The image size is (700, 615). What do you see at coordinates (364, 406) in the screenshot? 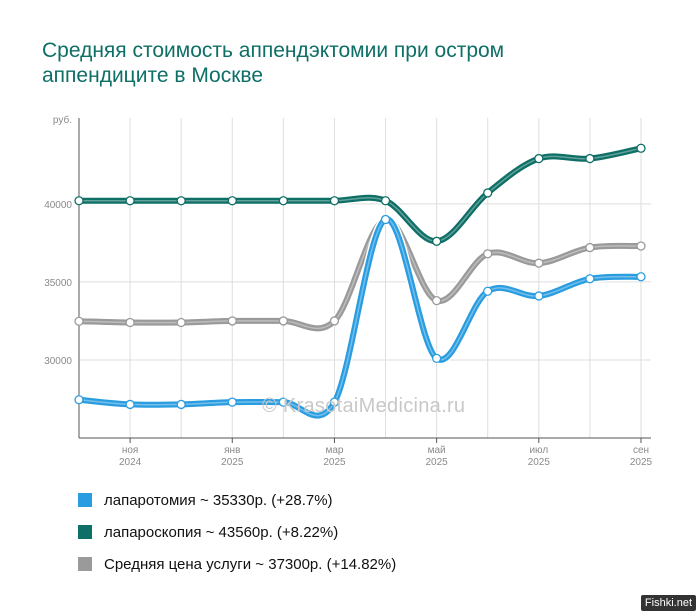
I see `watermark-text: © KrasotaiMedicina.ru` at bounding box center [364, 406].